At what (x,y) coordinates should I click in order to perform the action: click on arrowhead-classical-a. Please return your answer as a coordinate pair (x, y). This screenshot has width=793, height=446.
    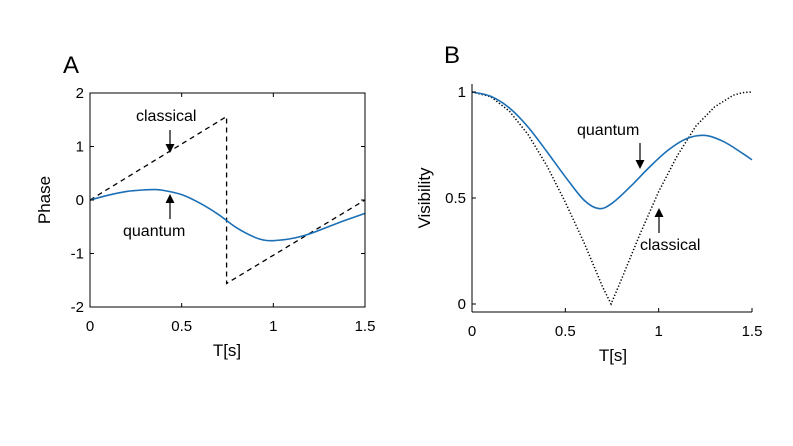
    Looking at the image, I should click on (170, 148).